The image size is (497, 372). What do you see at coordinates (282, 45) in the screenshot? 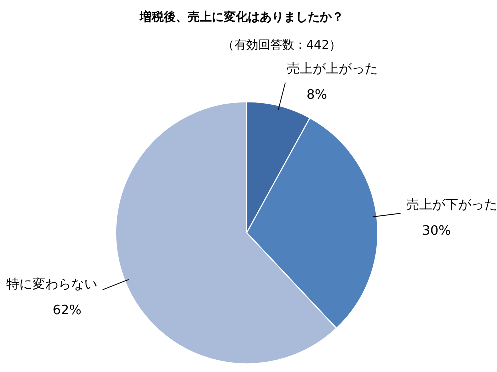
I see `chart-subtitle: （有効回答数：442）` at bounding box center [282, 45].